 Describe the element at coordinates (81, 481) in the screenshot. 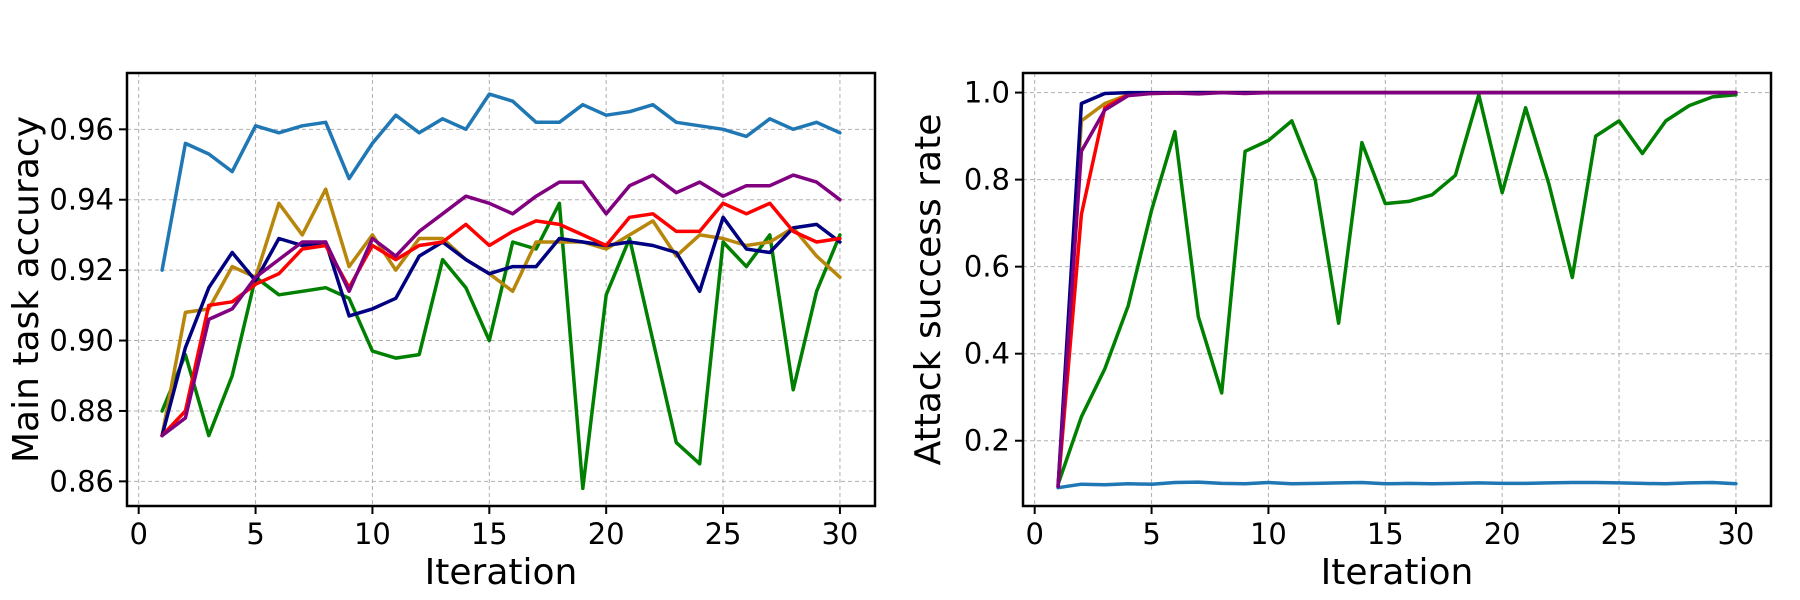

I see `y-tick-label: 0.86` at that location.